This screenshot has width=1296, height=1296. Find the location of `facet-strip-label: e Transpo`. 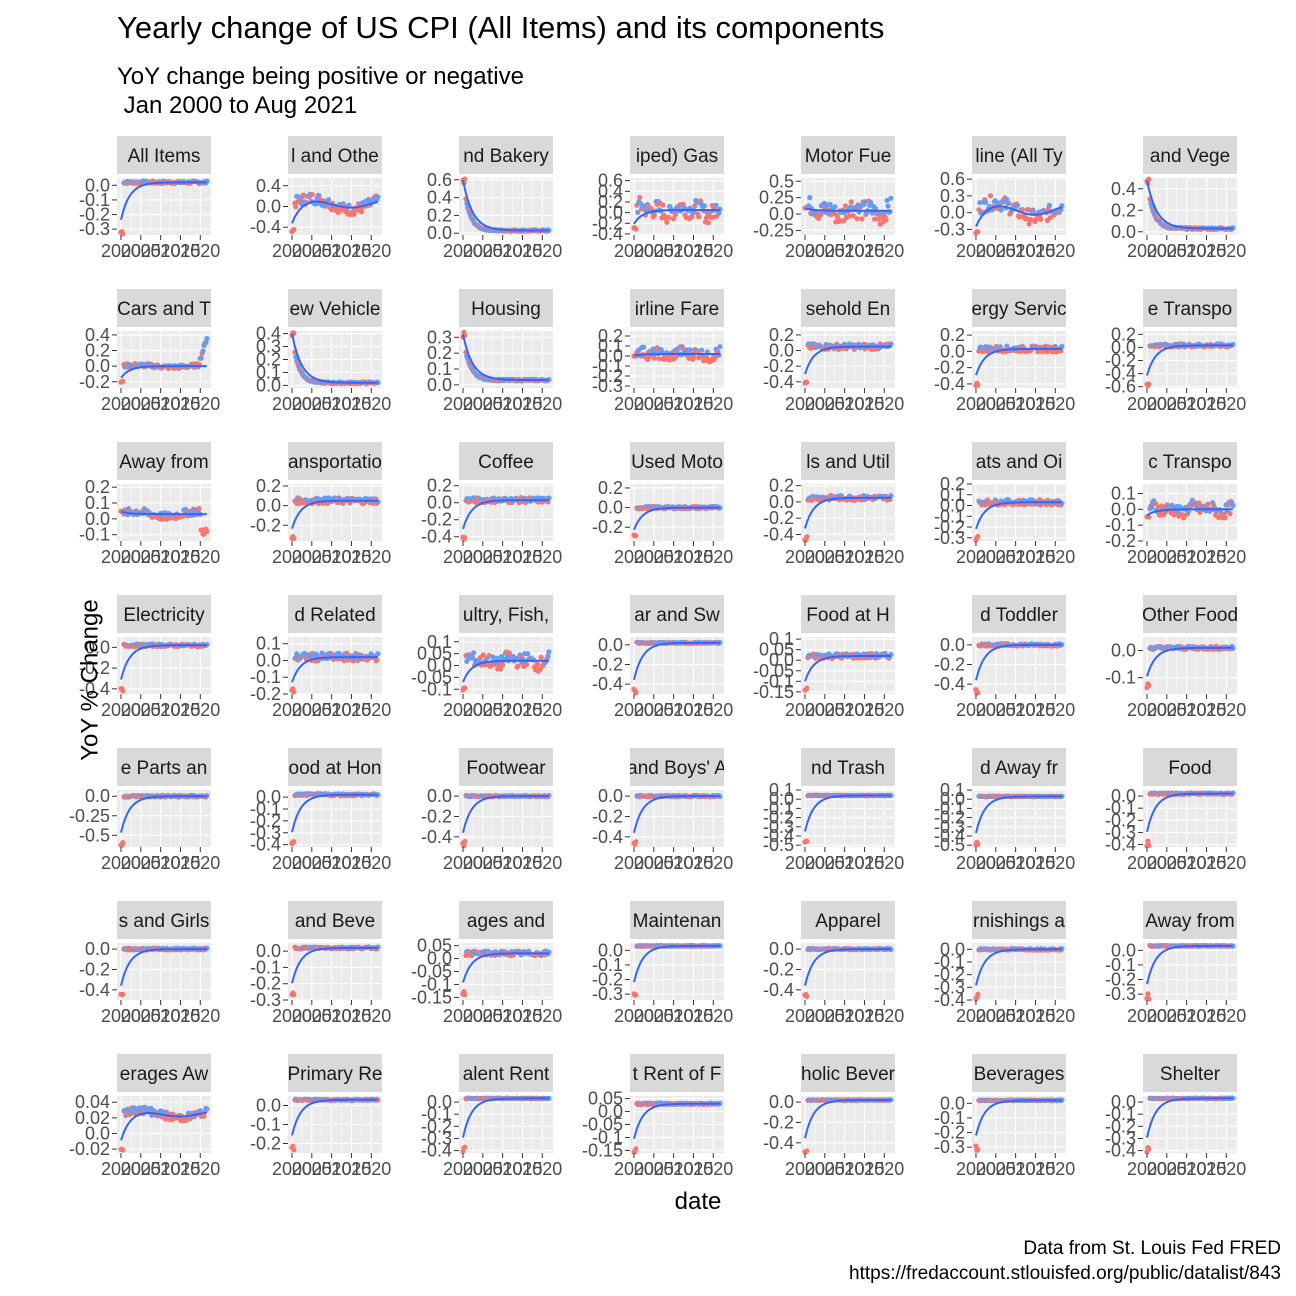

facet-strip-label: e Transpo is located at coordinates (1190, 309).